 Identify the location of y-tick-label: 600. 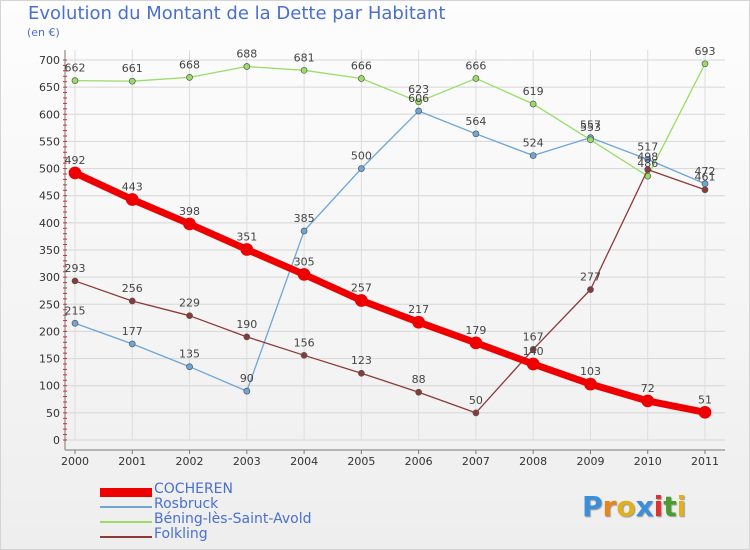
(49, 114).